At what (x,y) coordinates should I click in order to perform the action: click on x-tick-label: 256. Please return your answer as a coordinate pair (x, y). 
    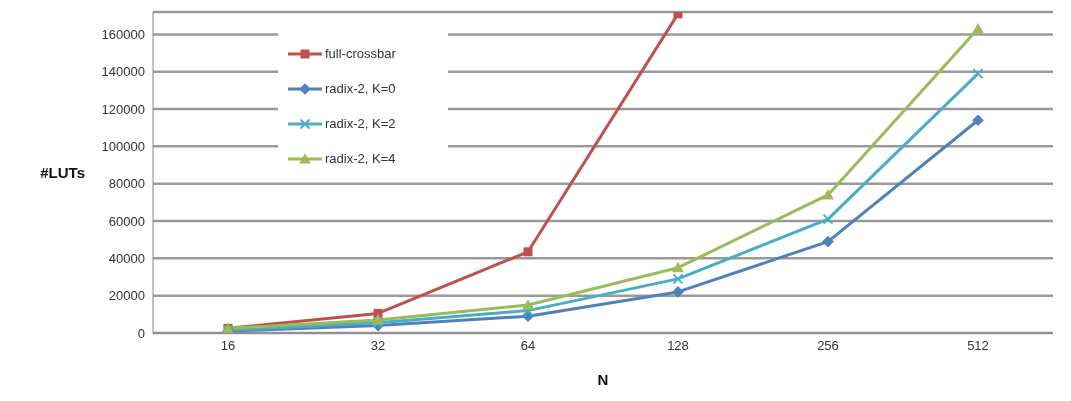
    Looking at the image, I should click on (828, 346).